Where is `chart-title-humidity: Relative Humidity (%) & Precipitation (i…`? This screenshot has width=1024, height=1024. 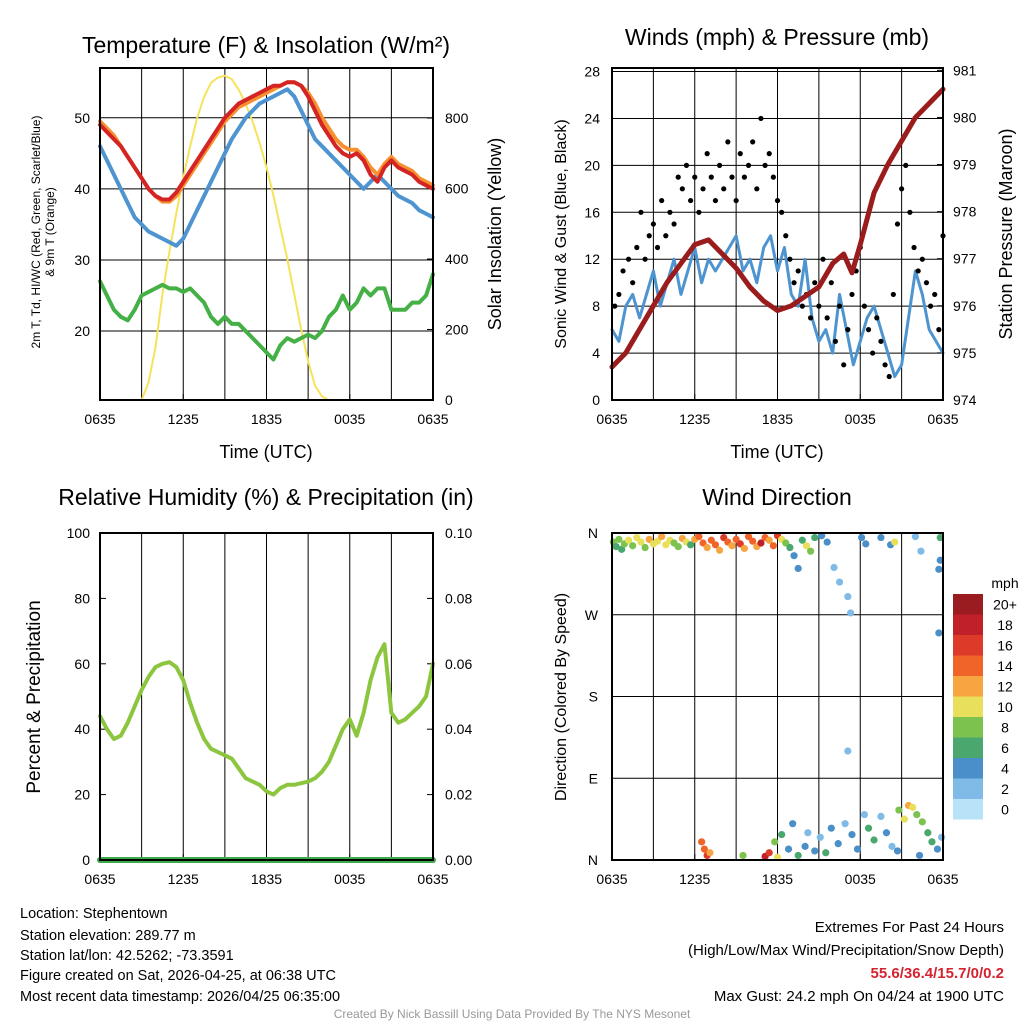
chart-title-humidity: Relative Humidity (%) & Precipitation (i… is located at coordinates (265, 497).